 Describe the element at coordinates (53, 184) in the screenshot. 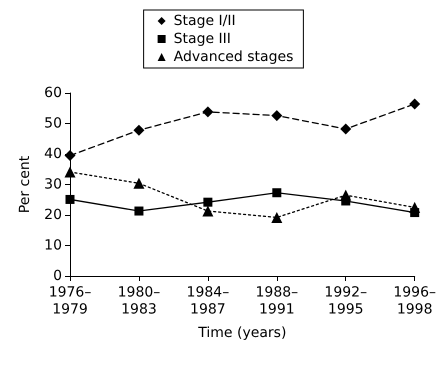

I see `y-tick-label: 30` at that location.